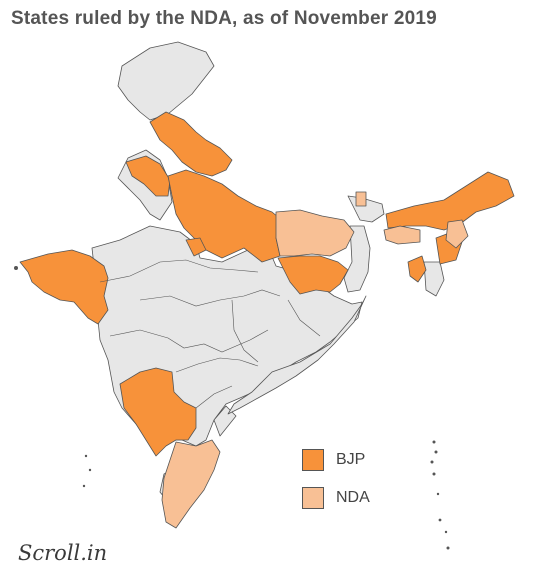  I want to click on state-nagaland-mizoram, so click(457, 234).